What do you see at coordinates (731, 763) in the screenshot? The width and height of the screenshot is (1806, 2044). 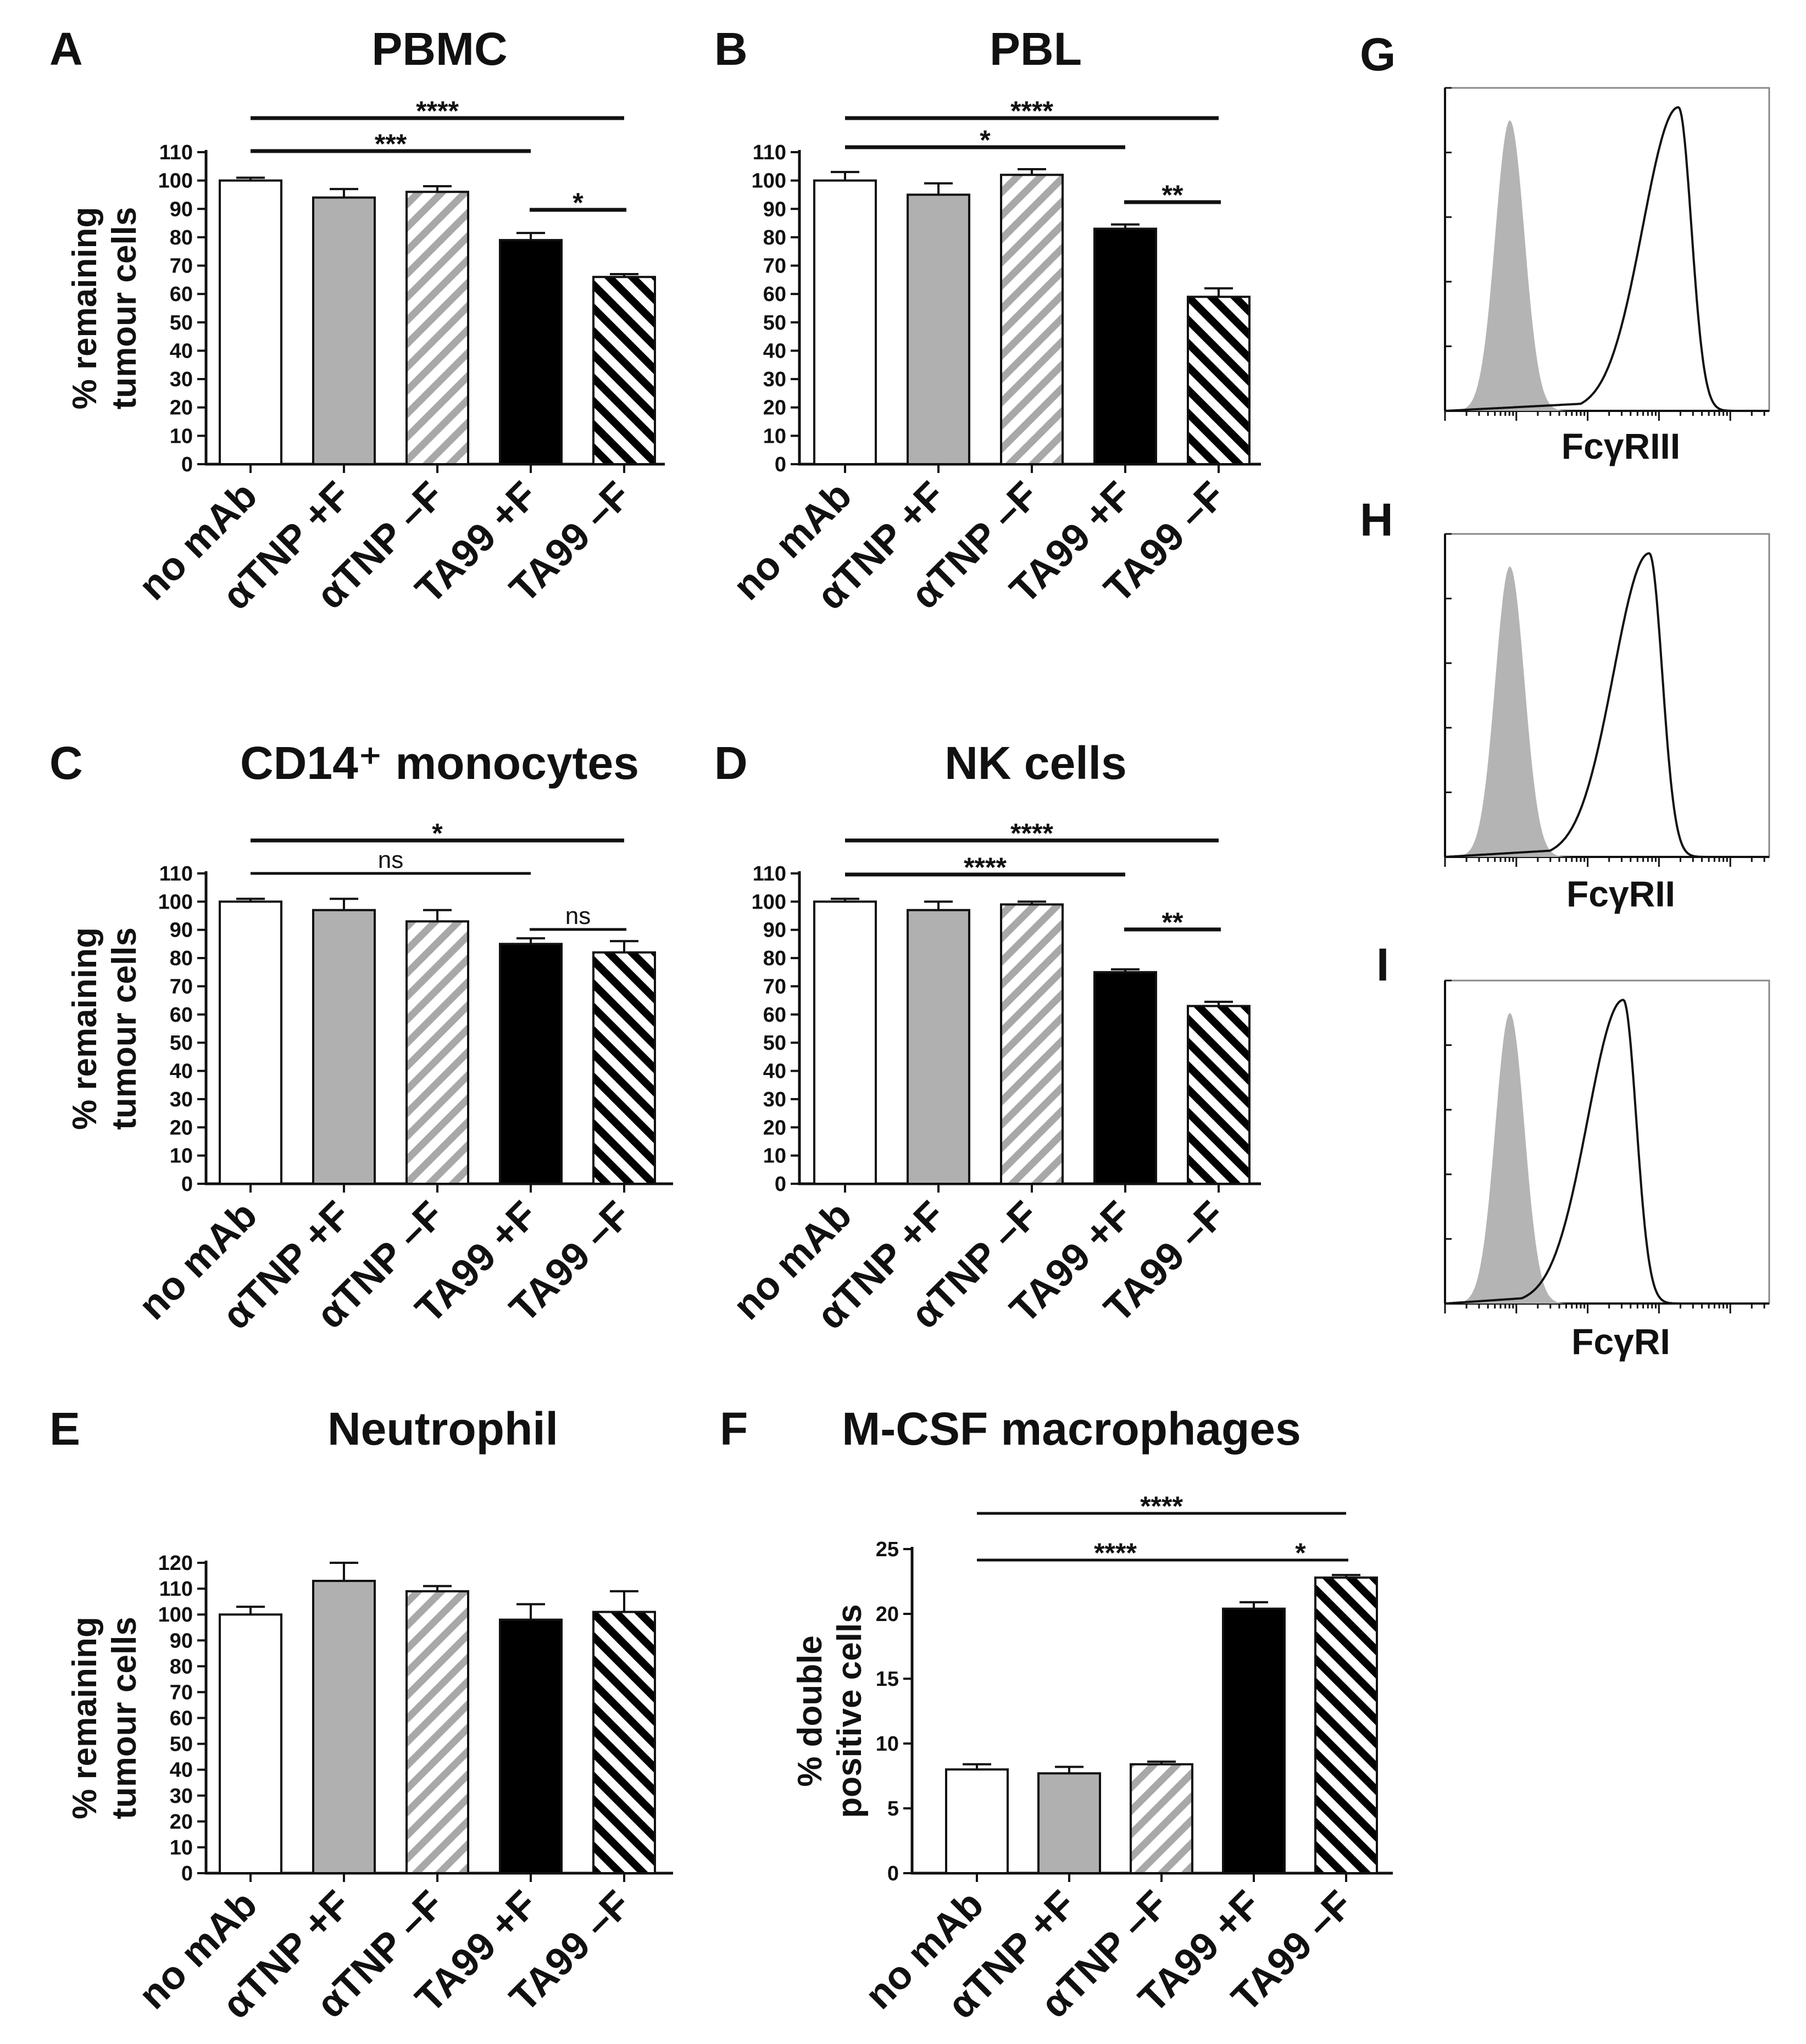 I see `panel-letter: D` at bounding box center [731, 763].